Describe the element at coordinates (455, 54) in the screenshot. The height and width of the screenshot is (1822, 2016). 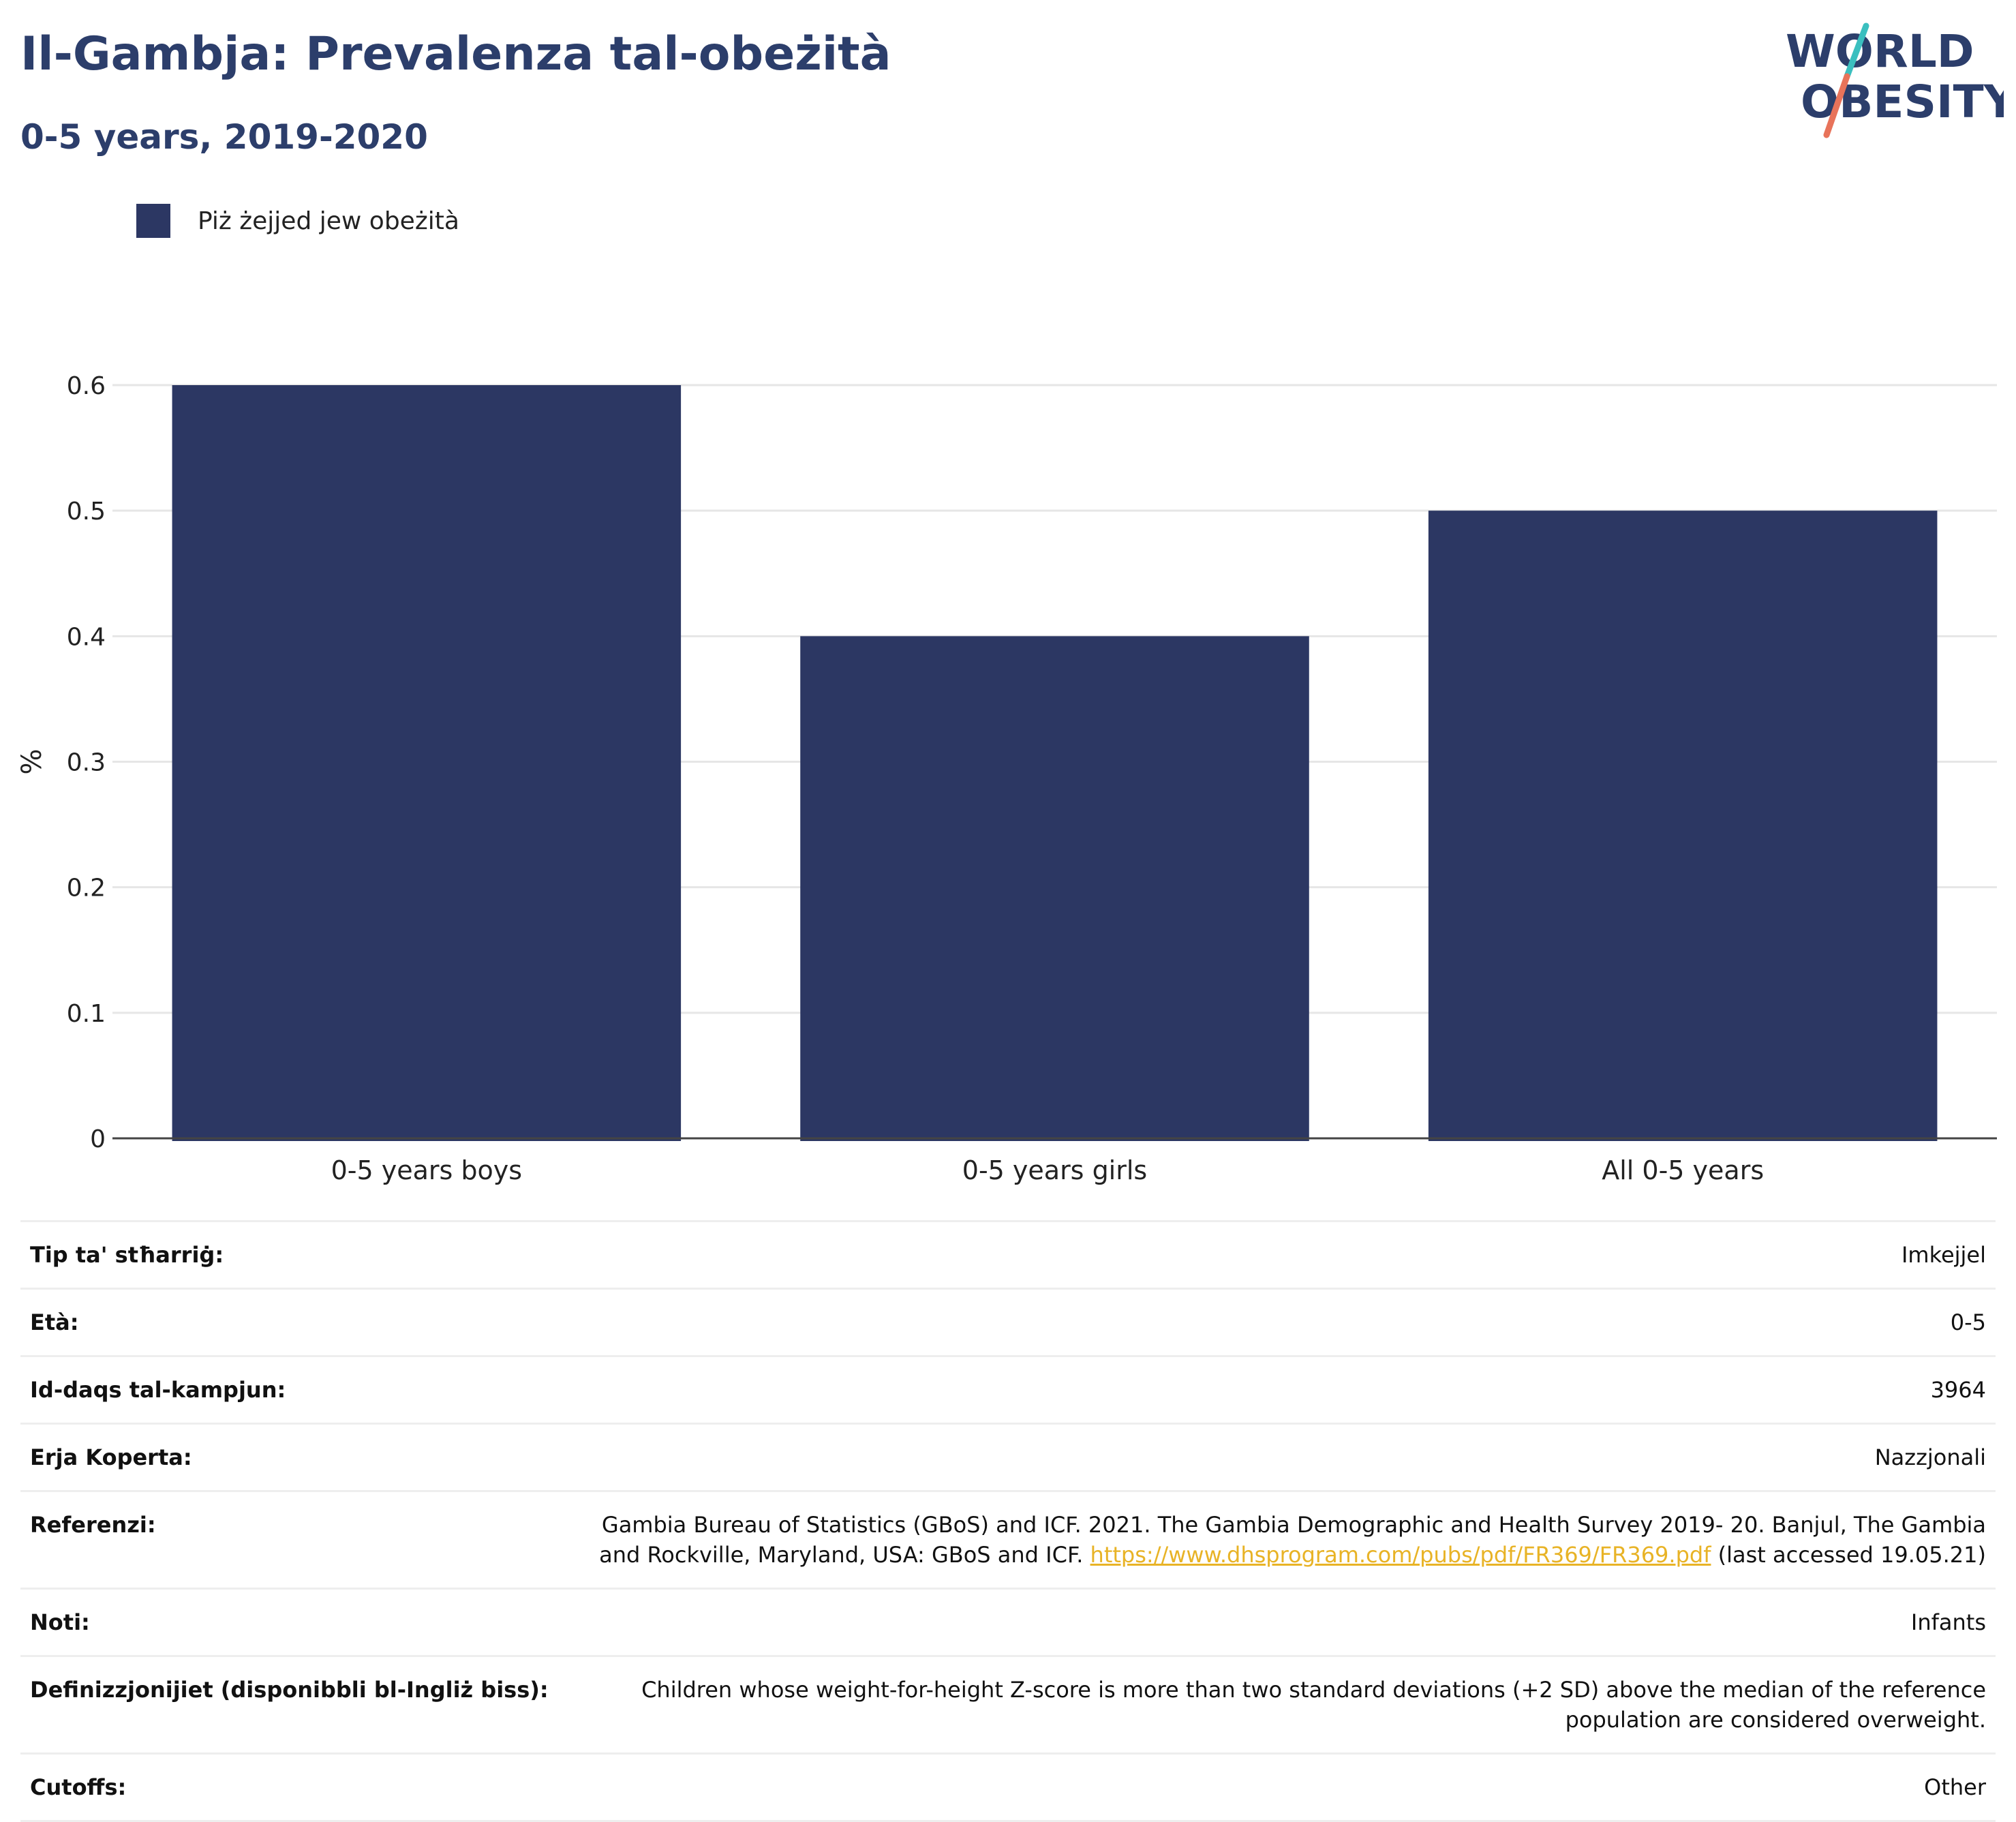
I see `chart-title: Il-Gambja: Prevalenza tal-obeżità` at that location.